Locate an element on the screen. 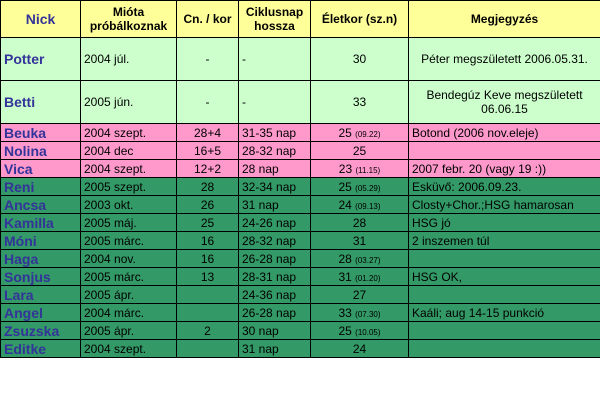 The image size is (600, 408). age-cell: 27 is located at coordinates (359, 294).